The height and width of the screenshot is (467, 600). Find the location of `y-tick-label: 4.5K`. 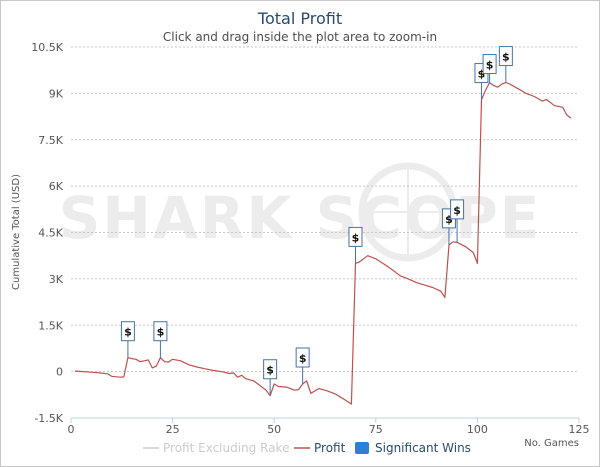

y-tick-label: 4.5K is located at coordinates (50, 233).